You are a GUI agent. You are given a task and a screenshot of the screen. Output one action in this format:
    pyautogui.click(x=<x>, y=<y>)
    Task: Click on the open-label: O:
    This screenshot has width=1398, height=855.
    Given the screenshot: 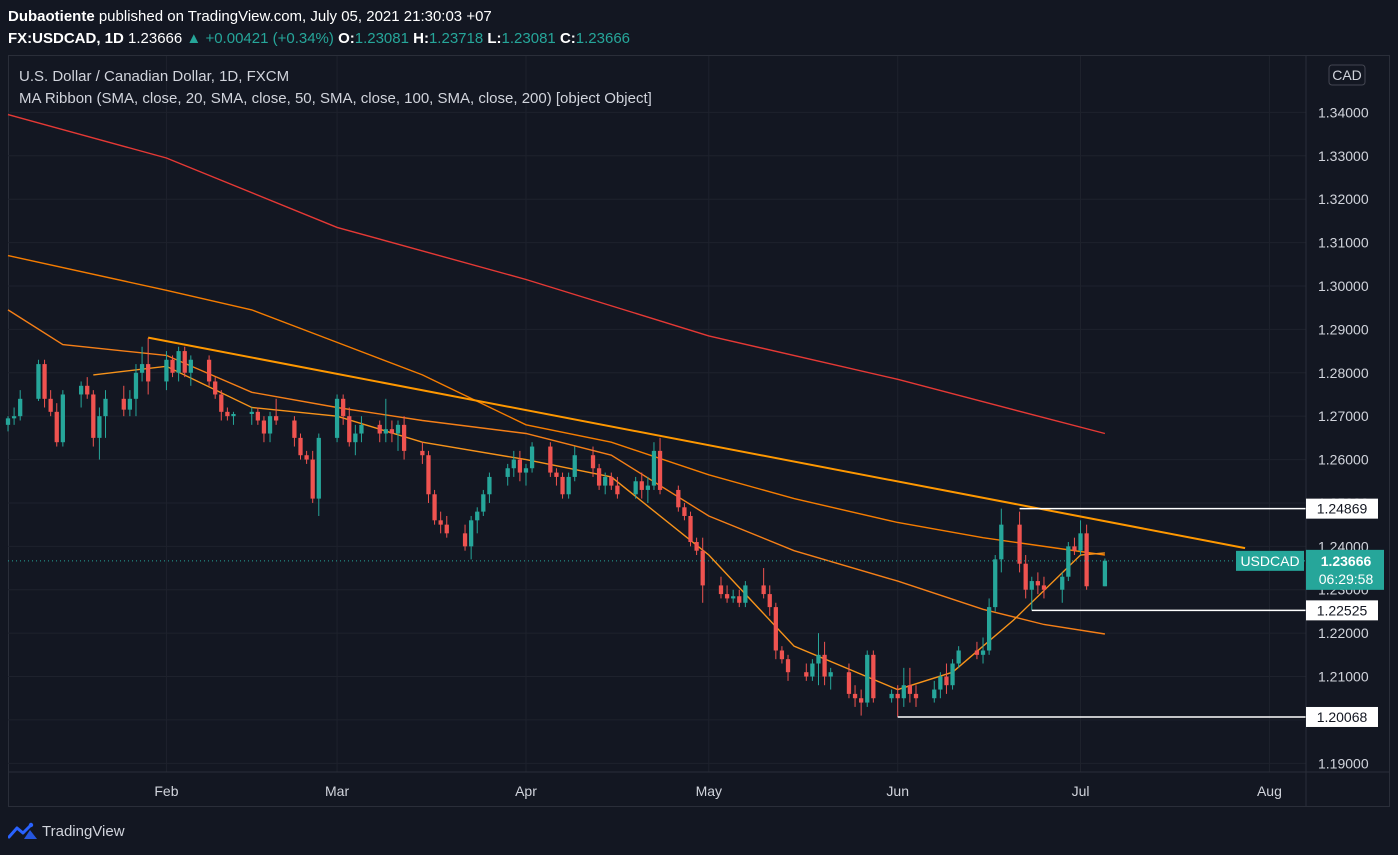 What is the action you would take?
    pyautogui.click(x=346, y=38)
    